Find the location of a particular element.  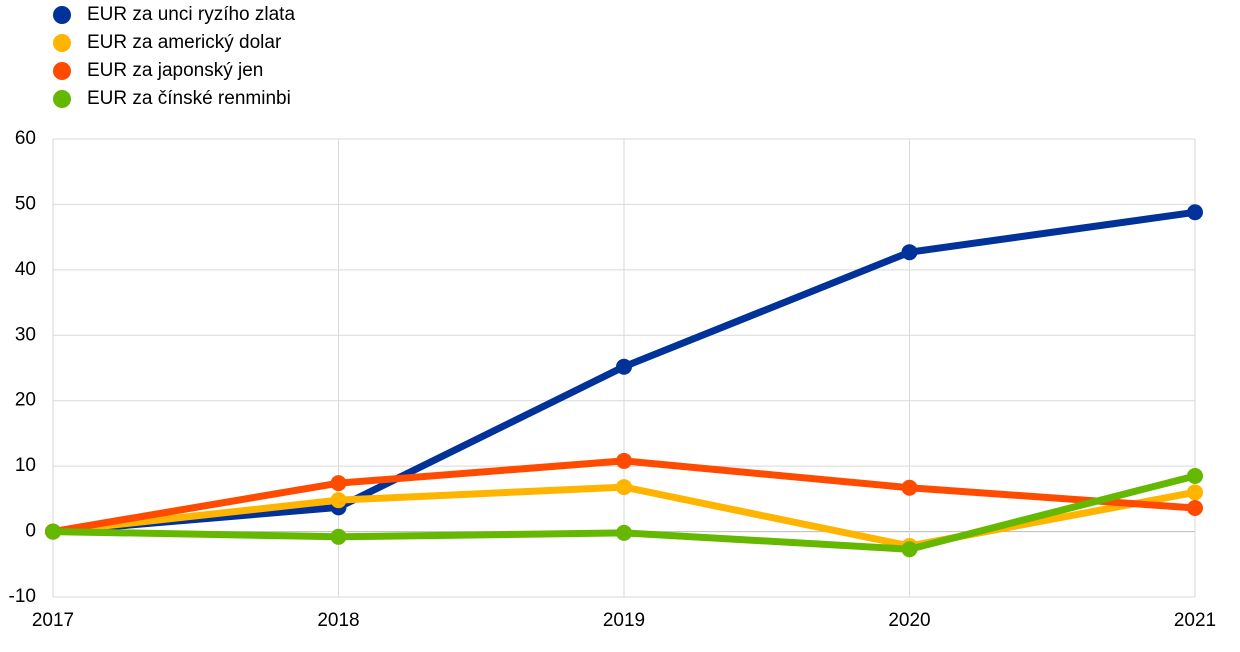

y-tick-label: 30 is located at coordinates (25, 334).